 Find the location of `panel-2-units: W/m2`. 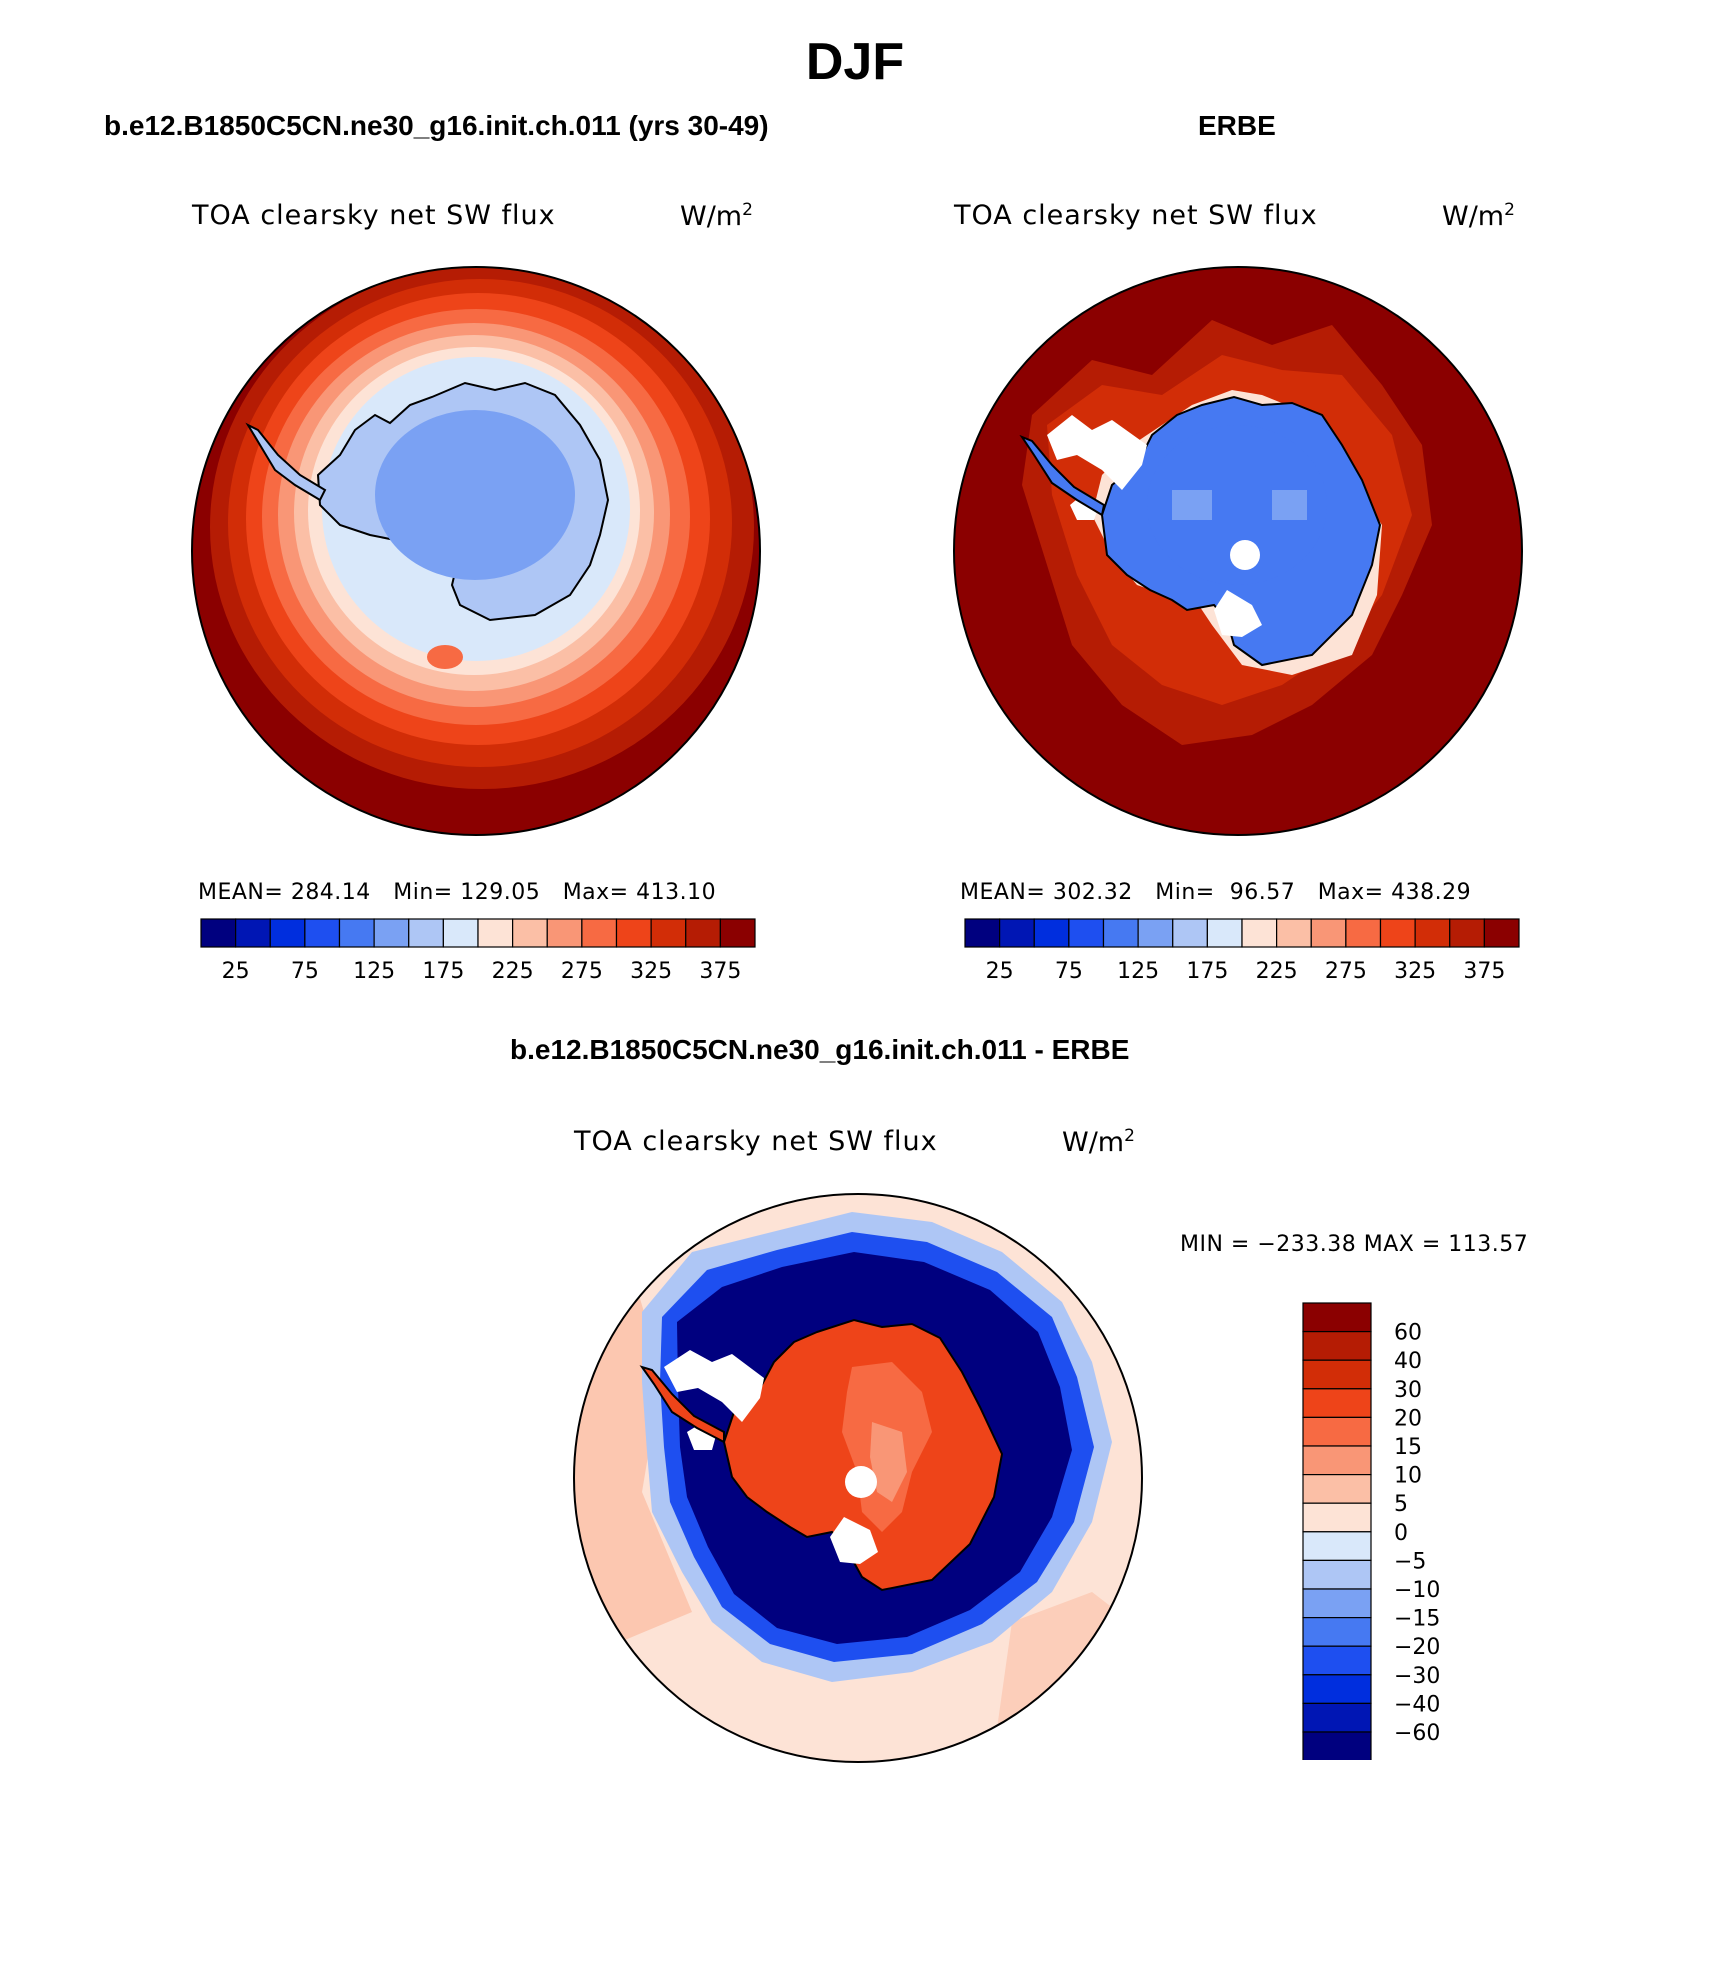

panel-2-units: W/m2 is located at coordinates (1478, 216).